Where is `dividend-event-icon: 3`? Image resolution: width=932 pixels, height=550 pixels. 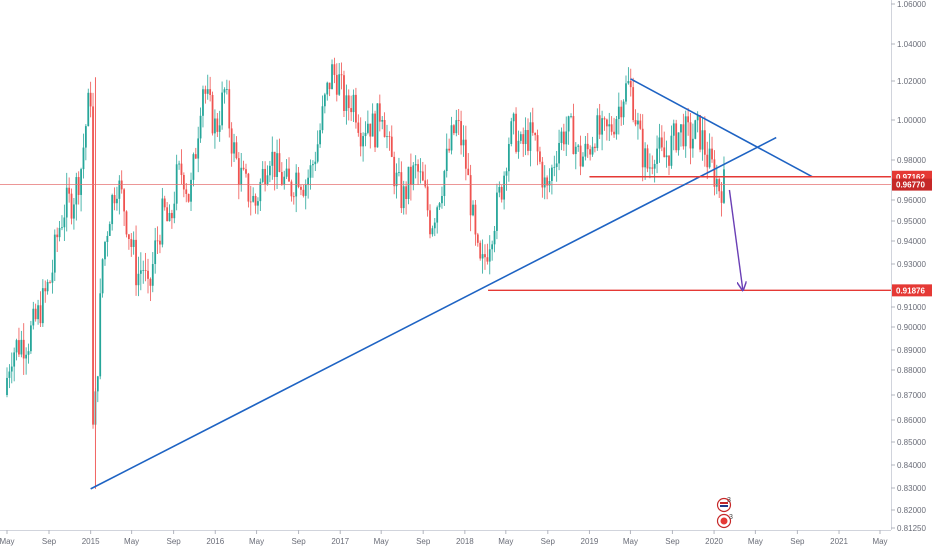
dividend-event-icon: 3 is located at coordinates (725, 521).